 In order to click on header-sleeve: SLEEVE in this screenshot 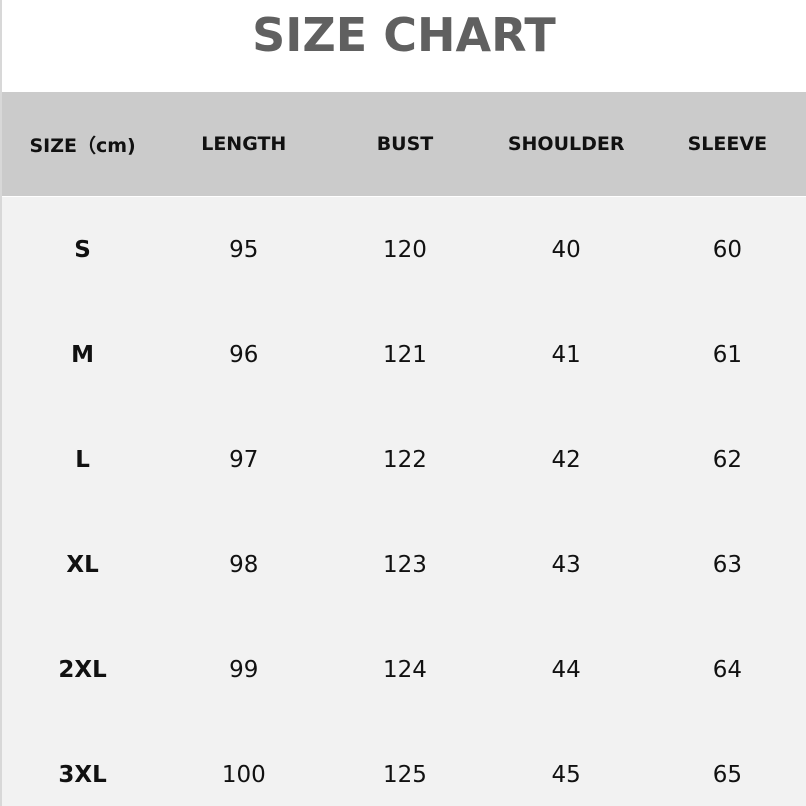, I will do `click(727, 144)`.